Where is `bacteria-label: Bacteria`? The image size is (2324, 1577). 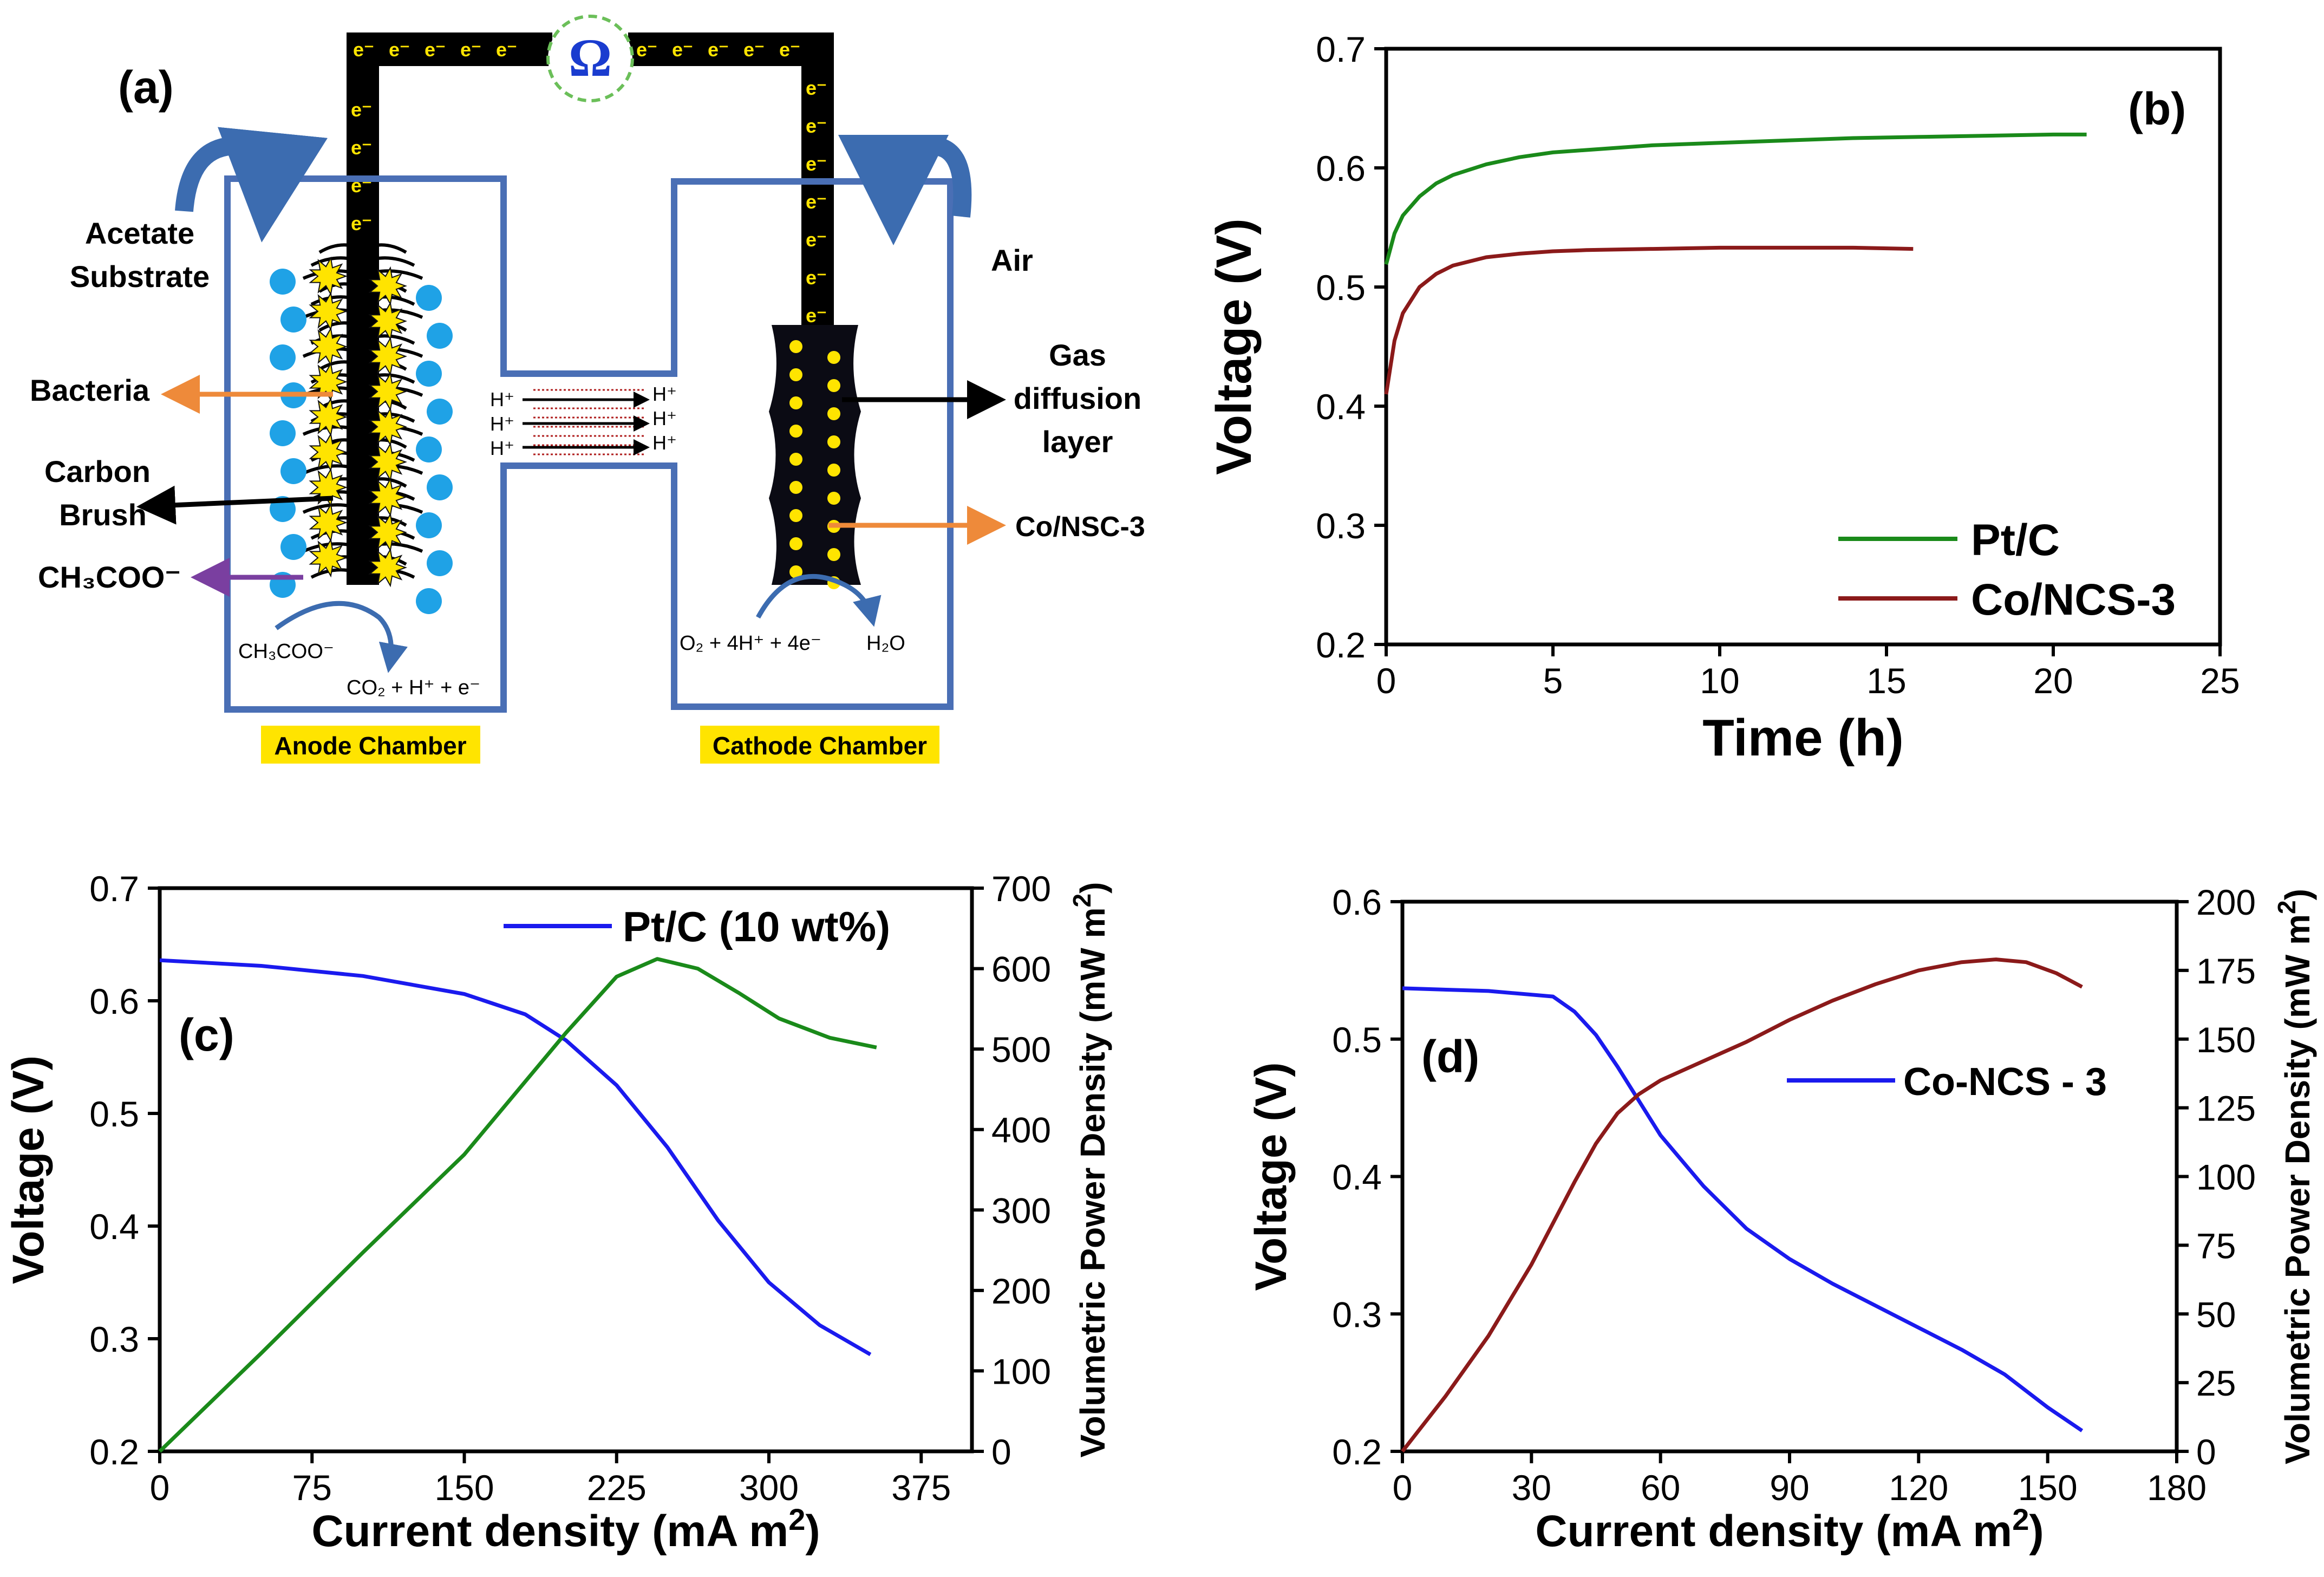
bacteria-label: Bacteria is located at coordinates (90, 390).